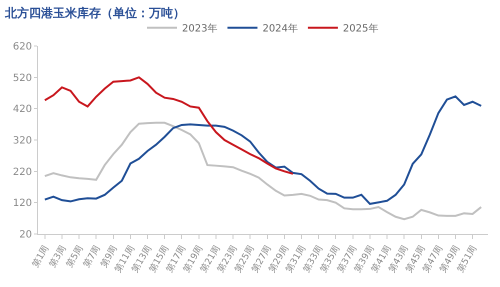  Describe the element at coordinates (22, 78) in the screenshot. I see `y-tick-label: 520` at that location.